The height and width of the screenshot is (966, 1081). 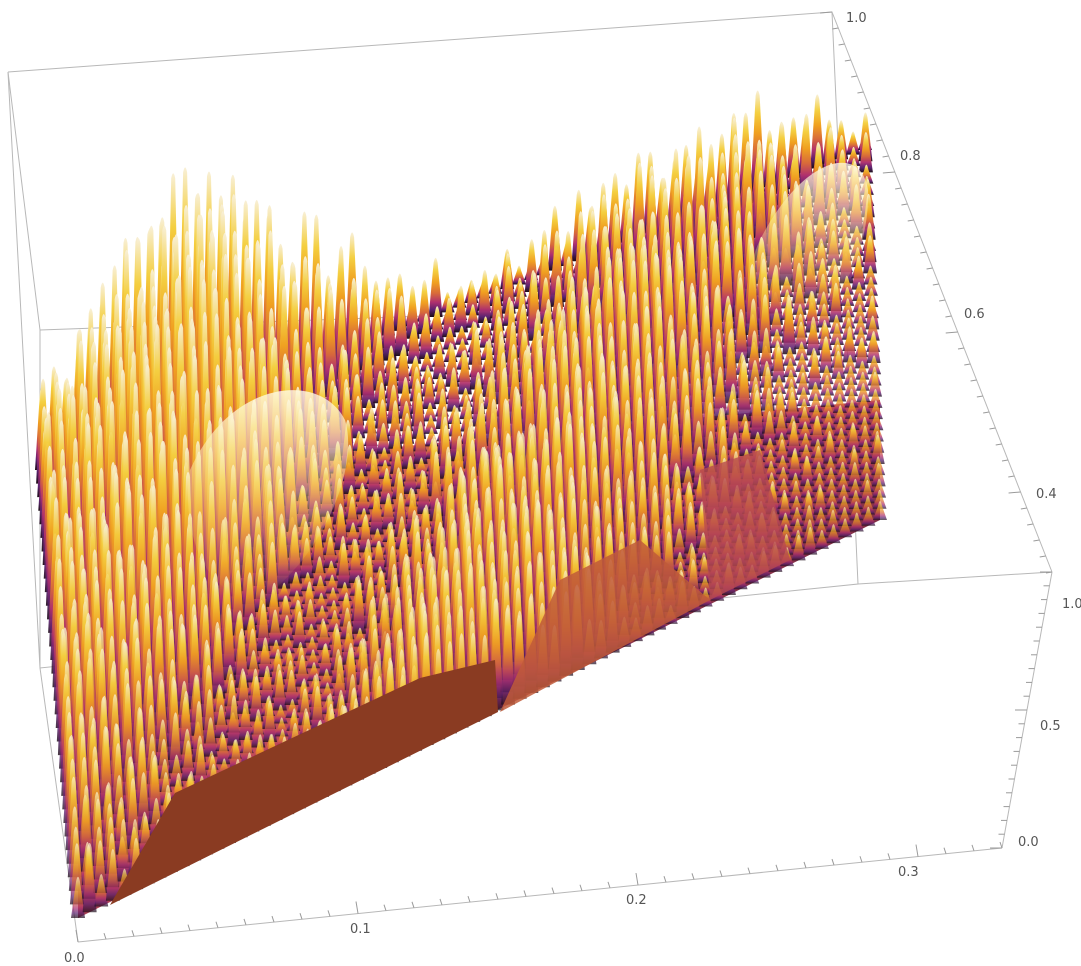 I want to click on surface-flat-region, so click(x=304, y=782).